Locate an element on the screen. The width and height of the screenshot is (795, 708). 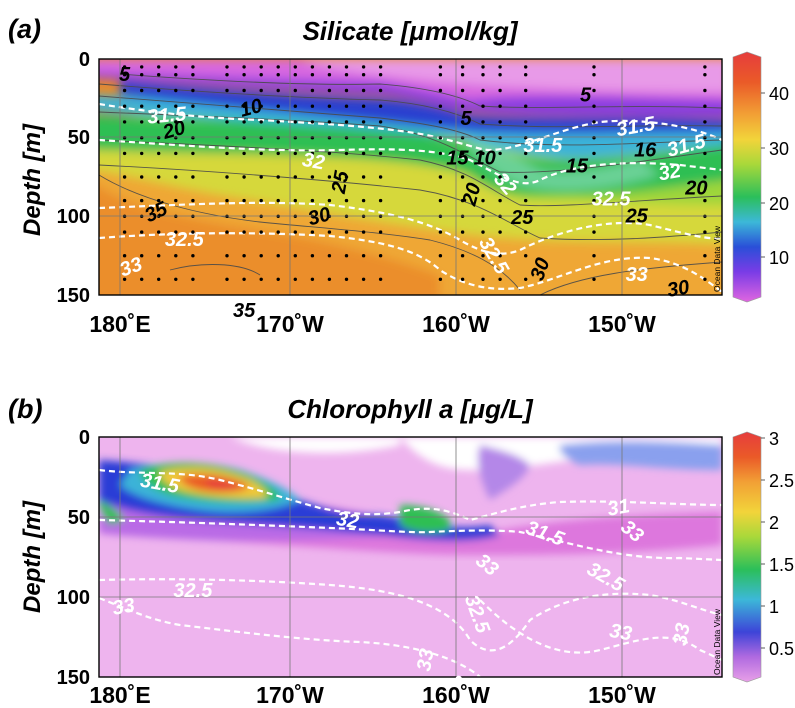
panel-b-colorbar-tick: 1.5 is located at coordinates (781, 565).